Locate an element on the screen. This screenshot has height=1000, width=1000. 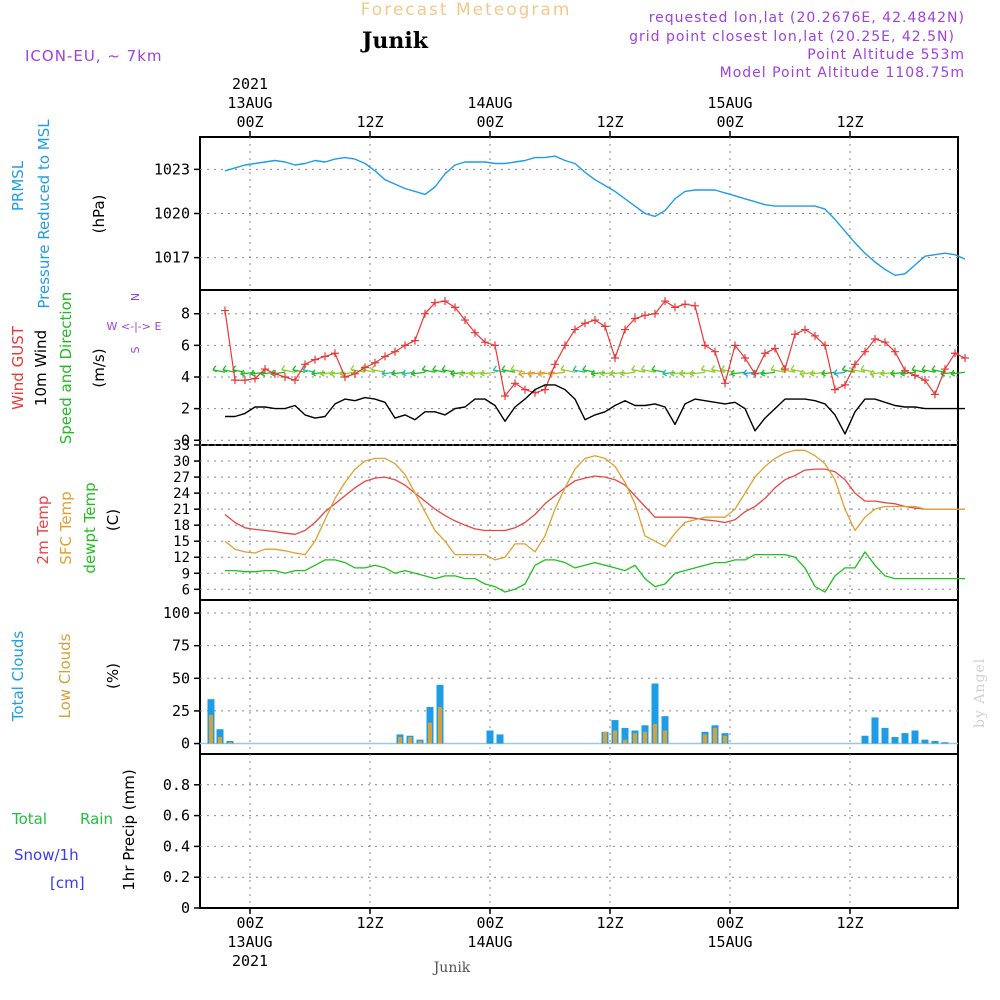
top-axis-label: 14AUG is located at coordinates (489, 103).